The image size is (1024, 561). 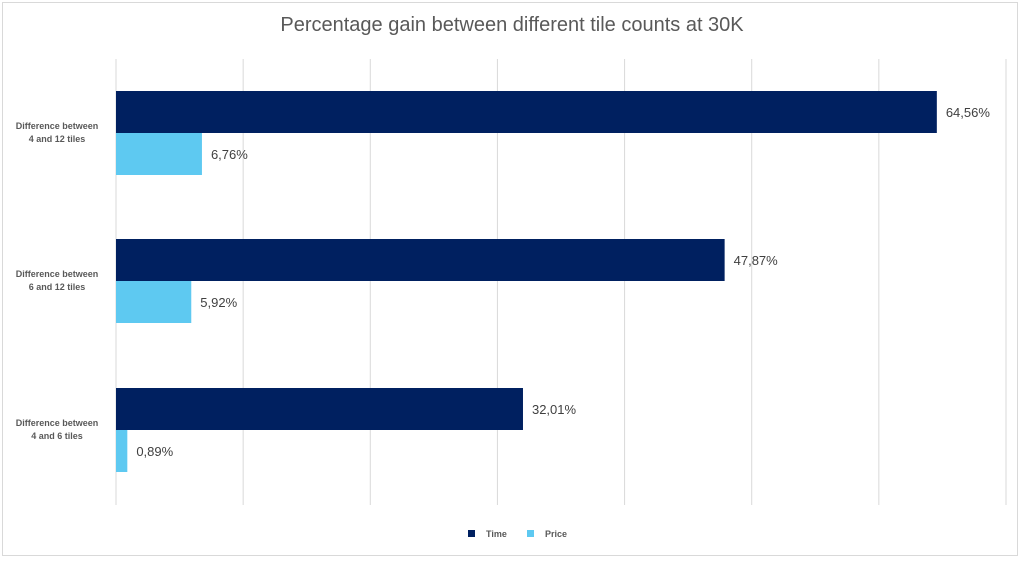 I want to click on category-label: 6 and 12 tiles, so click(x=57, y=287).